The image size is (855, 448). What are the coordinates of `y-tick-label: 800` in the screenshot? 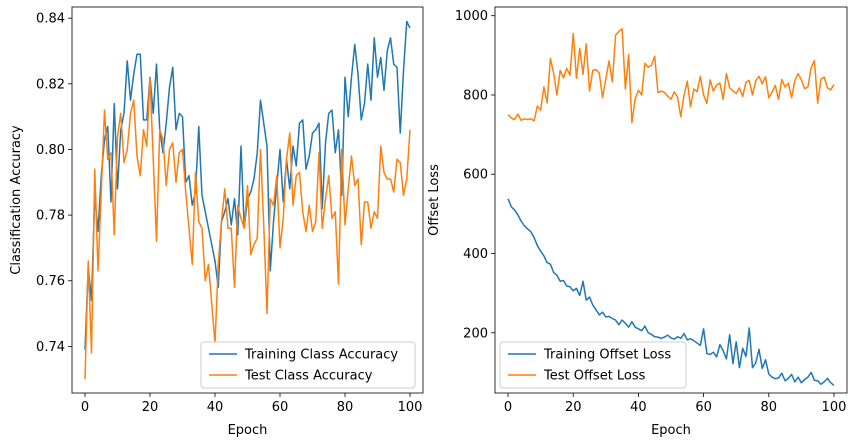 It's located at (475, 95).